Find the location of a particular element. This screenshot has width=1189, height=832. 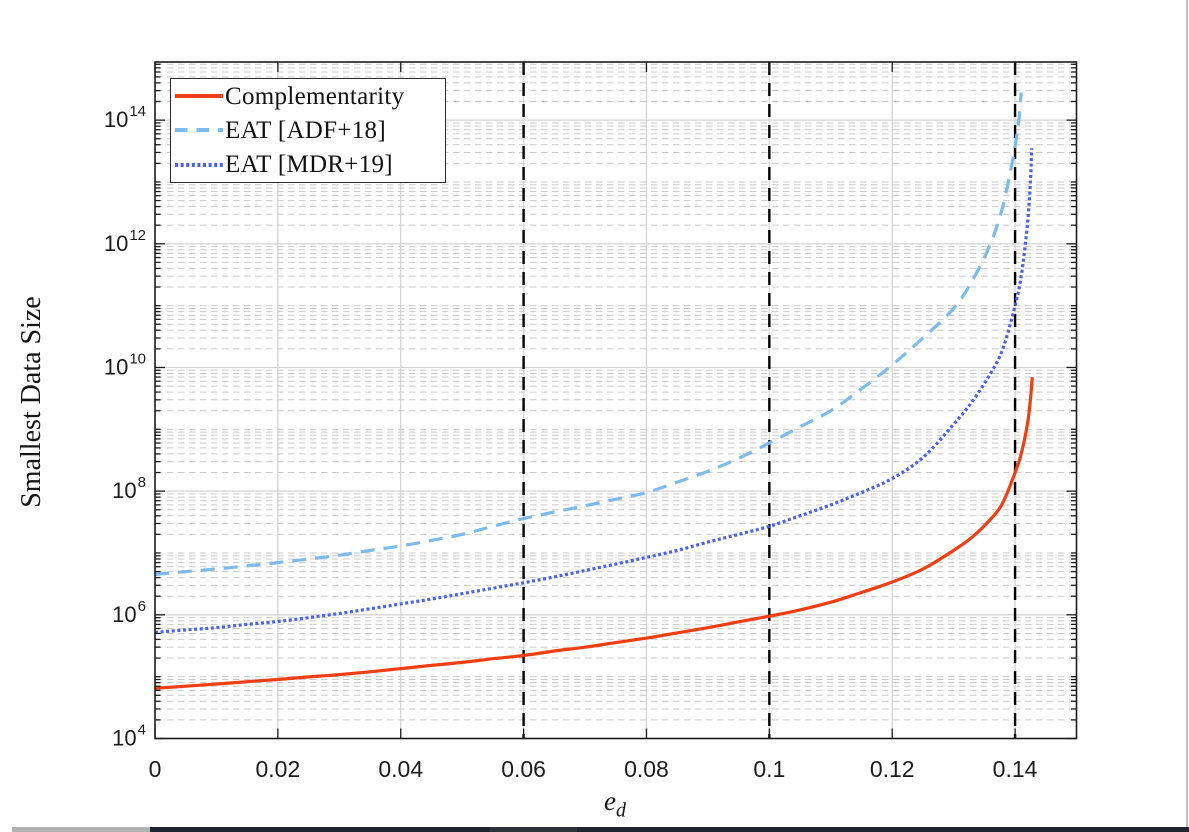

x-tick-label: 0.12 is located at coordinates (892, 769).